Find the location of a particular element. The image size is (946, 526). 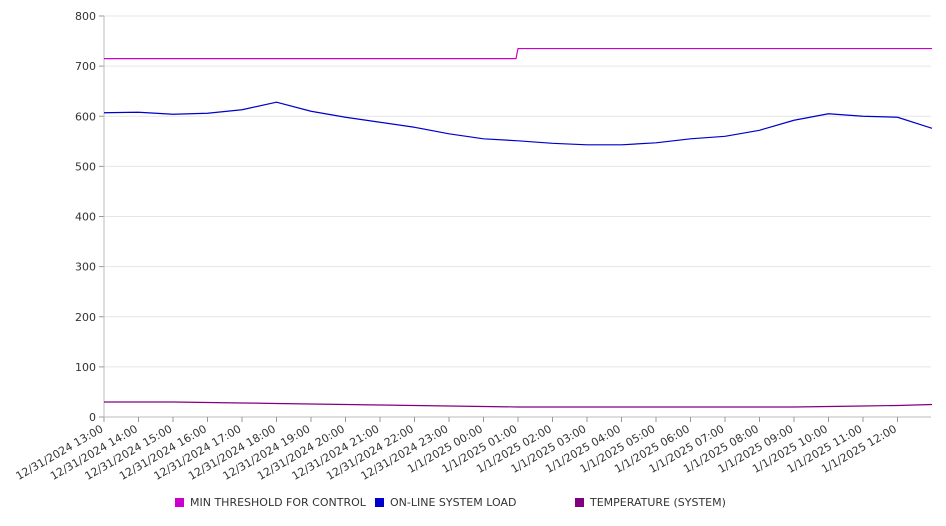

y-tick-label: 600 is located at coordinates (85, 116).